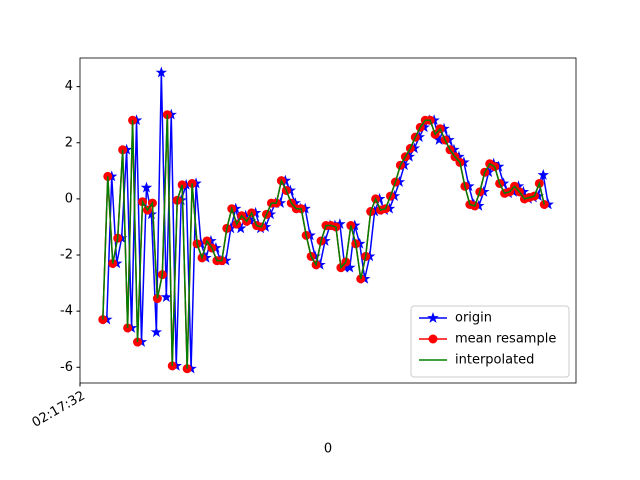 This screenshot has width=640, height=480. I want to click on x-axis-label: 0, so click(328, 449).